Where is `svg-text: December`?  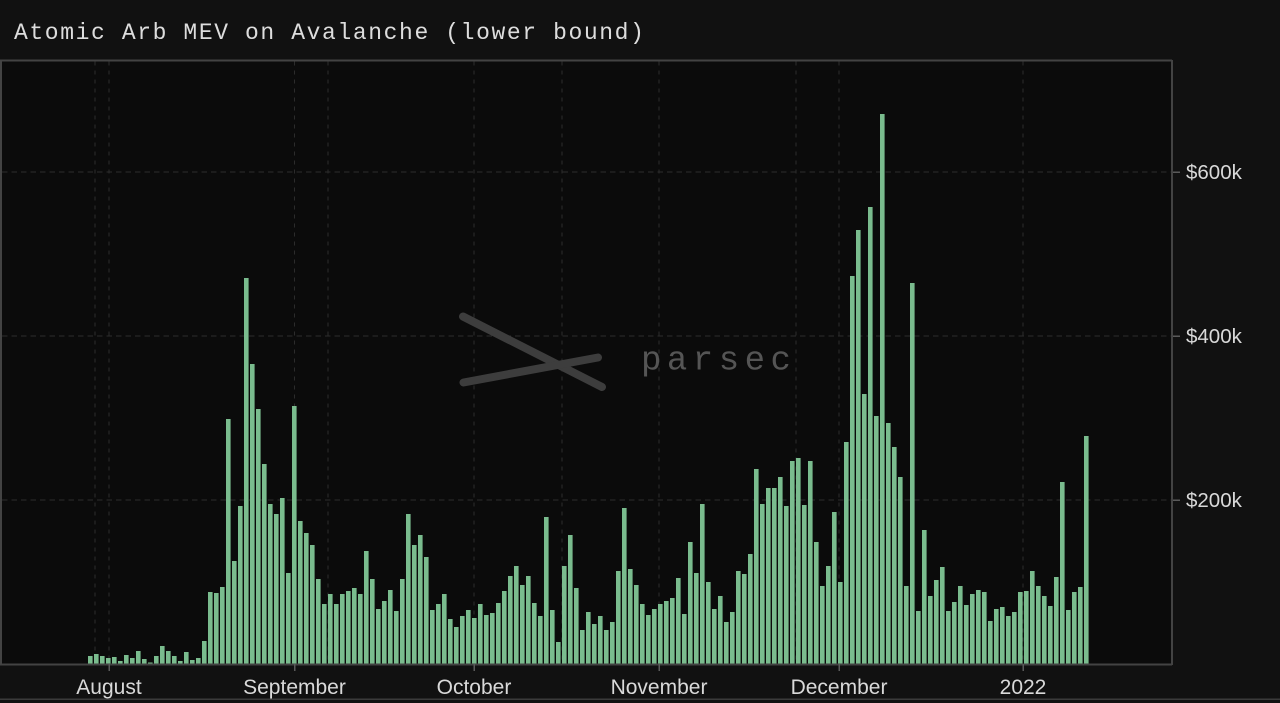 svg-text: December is located at coordinates (839, 687).